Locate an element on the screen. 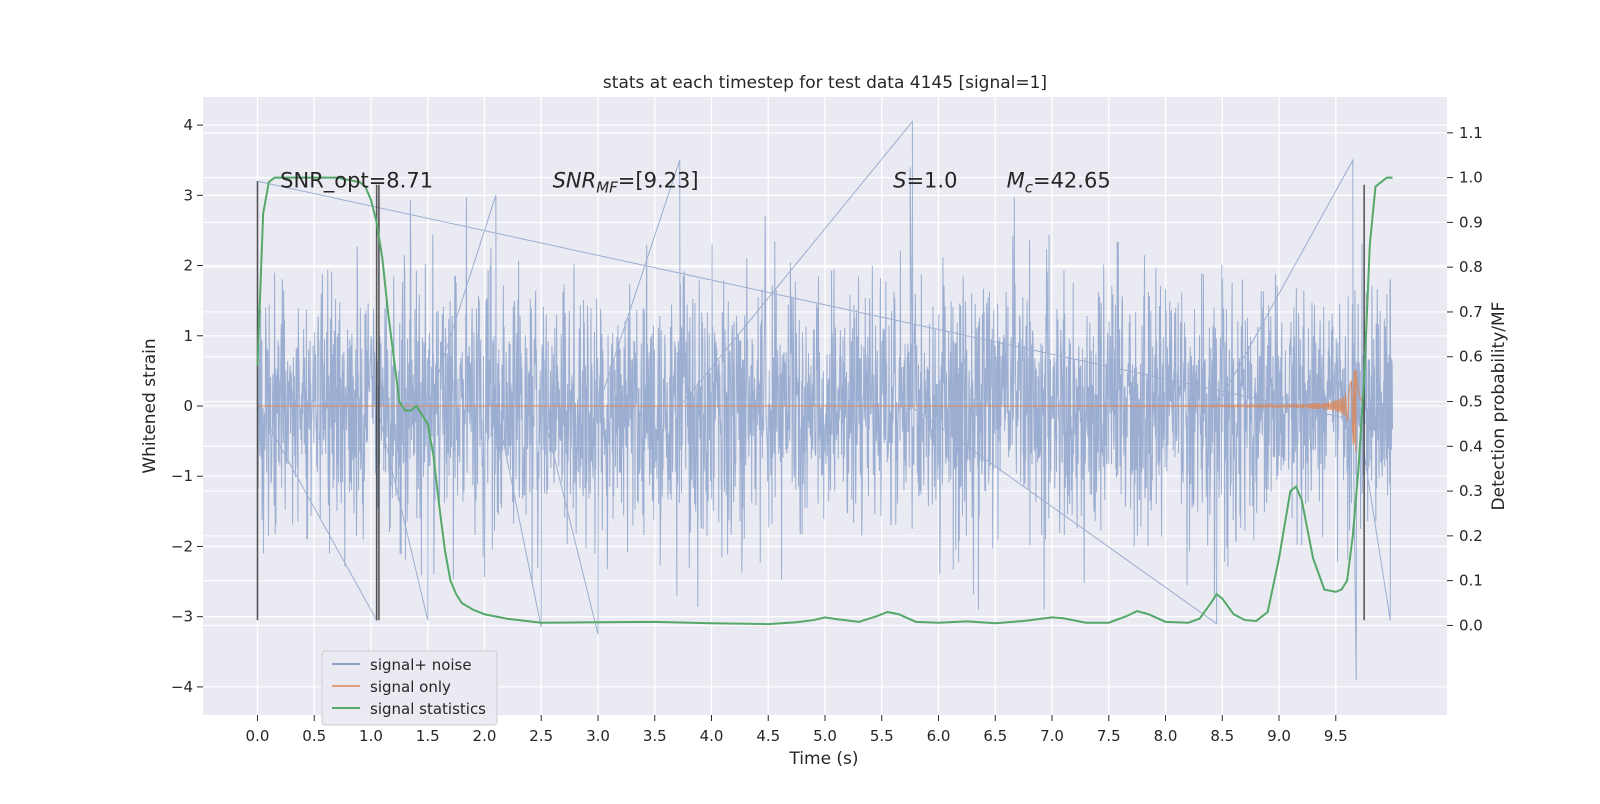  x-tick-label: 1.5 is located at coordinates (428, 736).